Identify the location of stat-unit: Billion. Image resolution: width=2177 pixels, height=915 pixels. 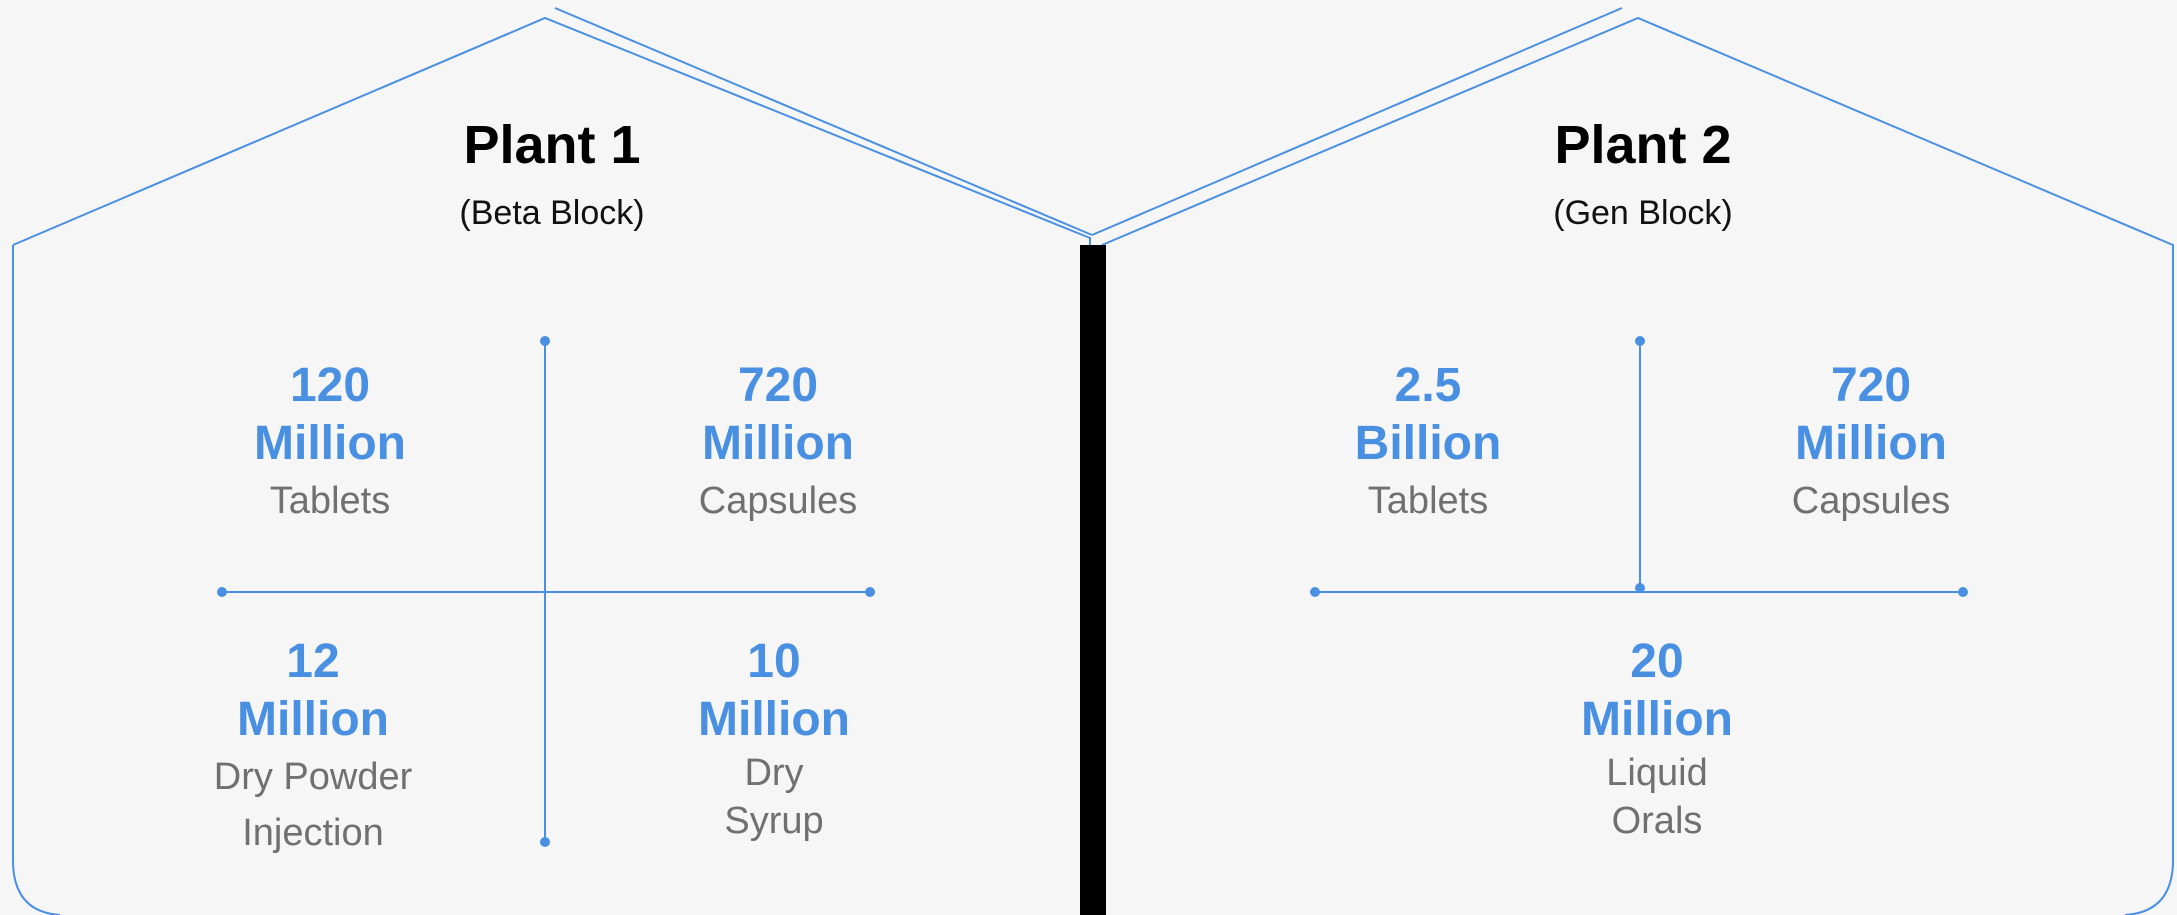
(1428, 443).